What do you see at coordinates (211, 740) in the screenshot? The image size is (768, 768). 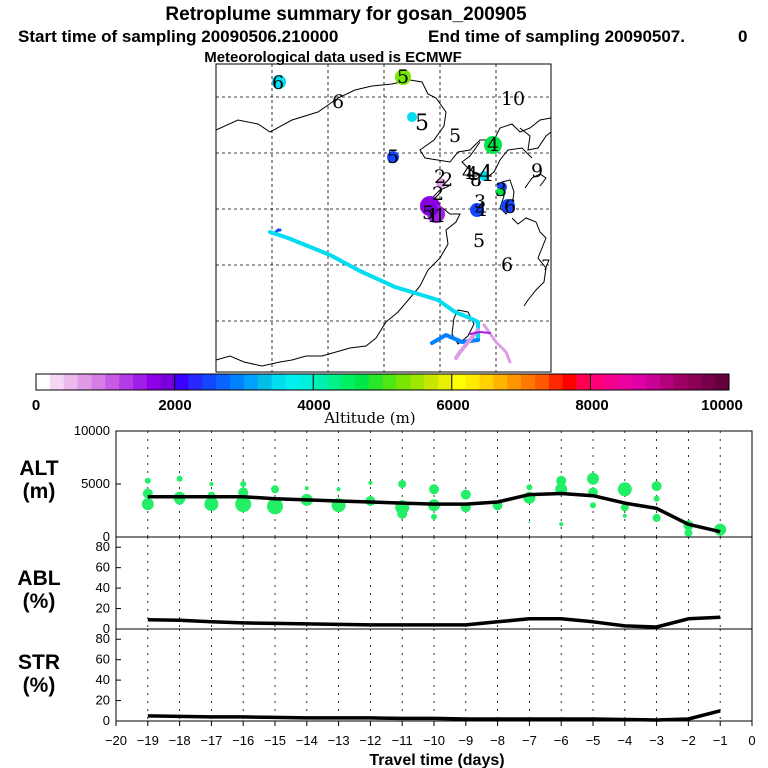 I see `x-tick-label: −17` at bounding box center [211, 740].